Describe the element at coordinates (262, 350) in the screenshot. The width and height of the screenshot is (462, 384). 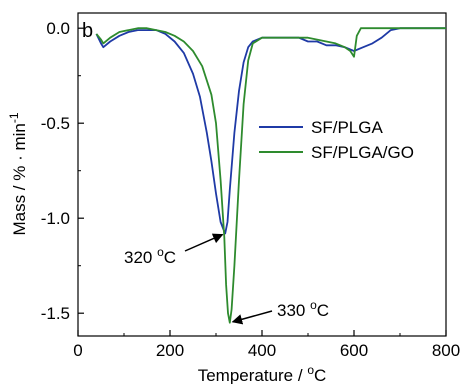
I see `x-tick-label: 400` at that location.